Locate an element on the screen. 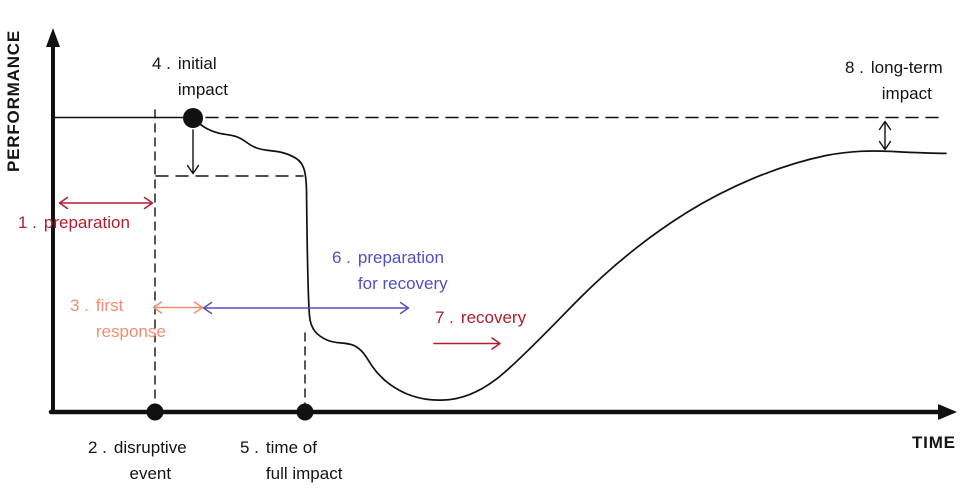  annotation-text: time of full impact is located at coordinates (304, 460).